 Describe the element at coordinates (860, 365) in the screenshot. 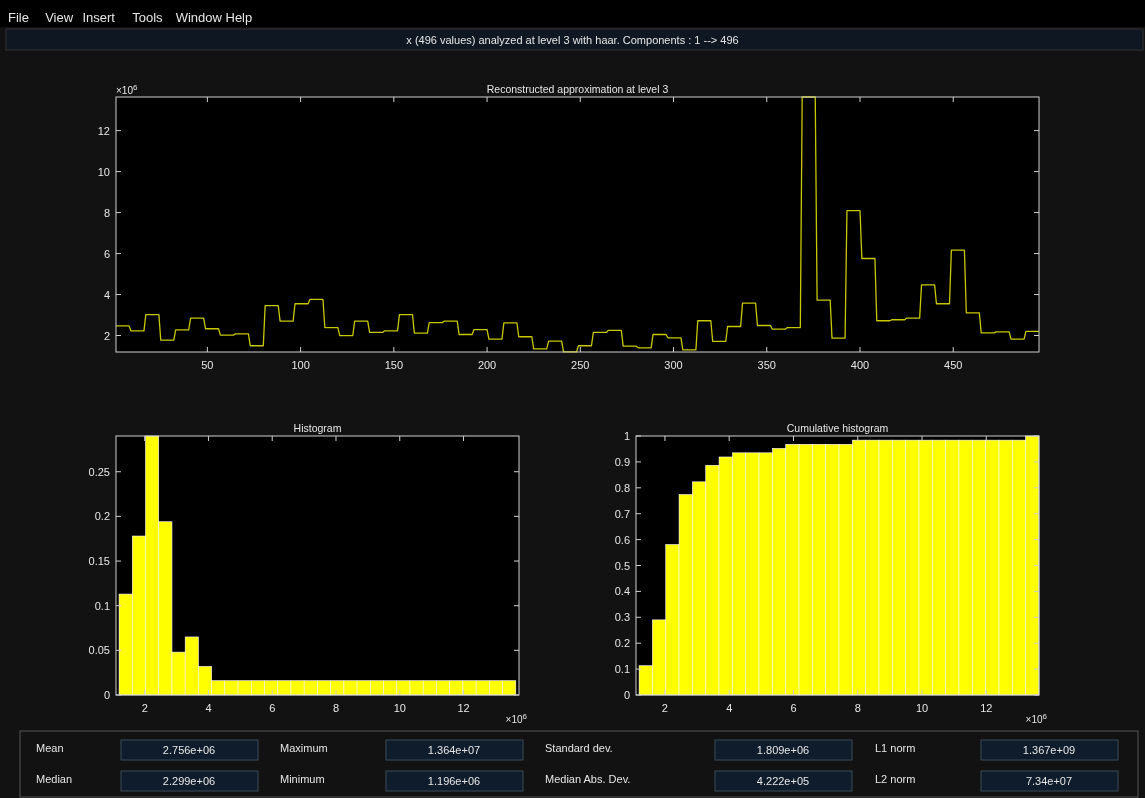

I see `x-tick-label: 400` at that location.